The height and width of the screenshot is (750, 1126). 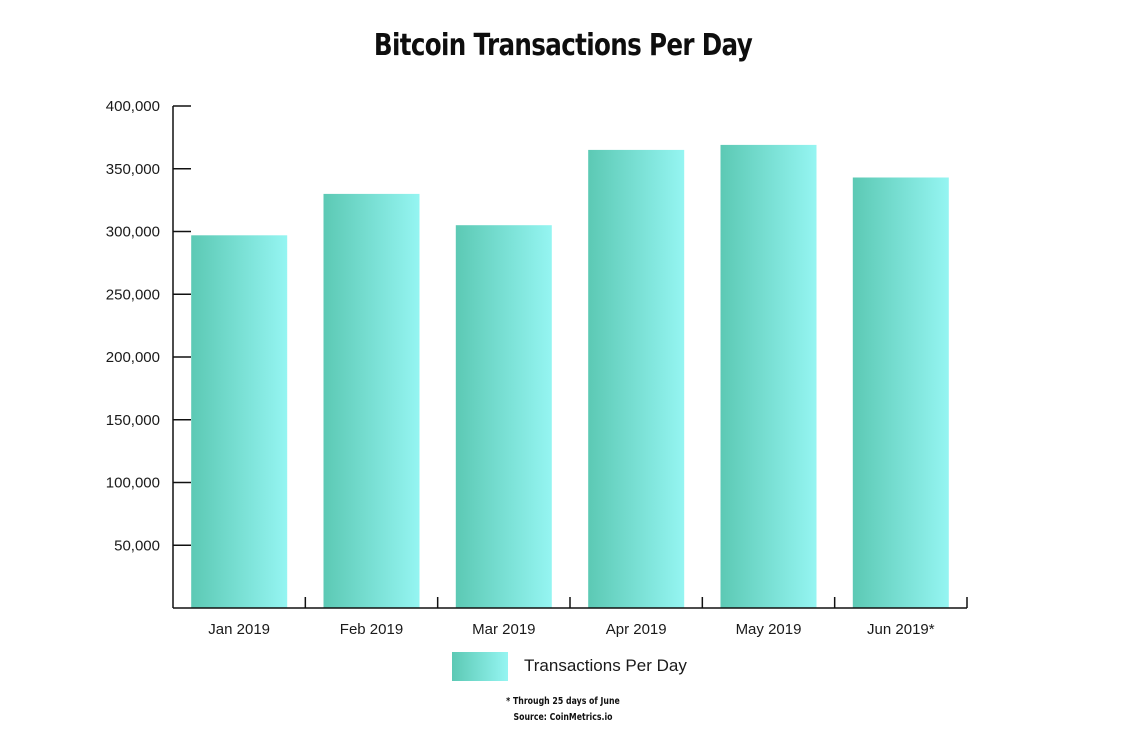 I want to click on chart-title: Bitcoin Transactions Per Day, so click(x=563, y=45).